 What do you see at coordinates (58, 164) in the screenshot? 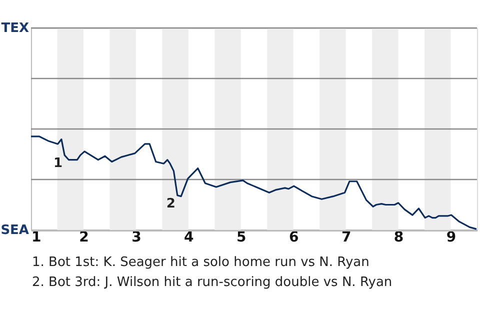
I see `annotation: 1` at bounding box center [58, 164].